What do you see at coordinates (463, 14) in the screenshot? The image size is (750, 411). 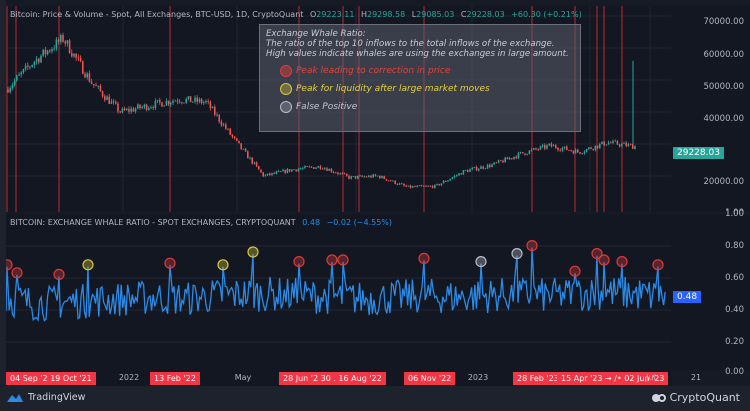 I see `ohlc-c-label: C` at bounding box center [463, 14].